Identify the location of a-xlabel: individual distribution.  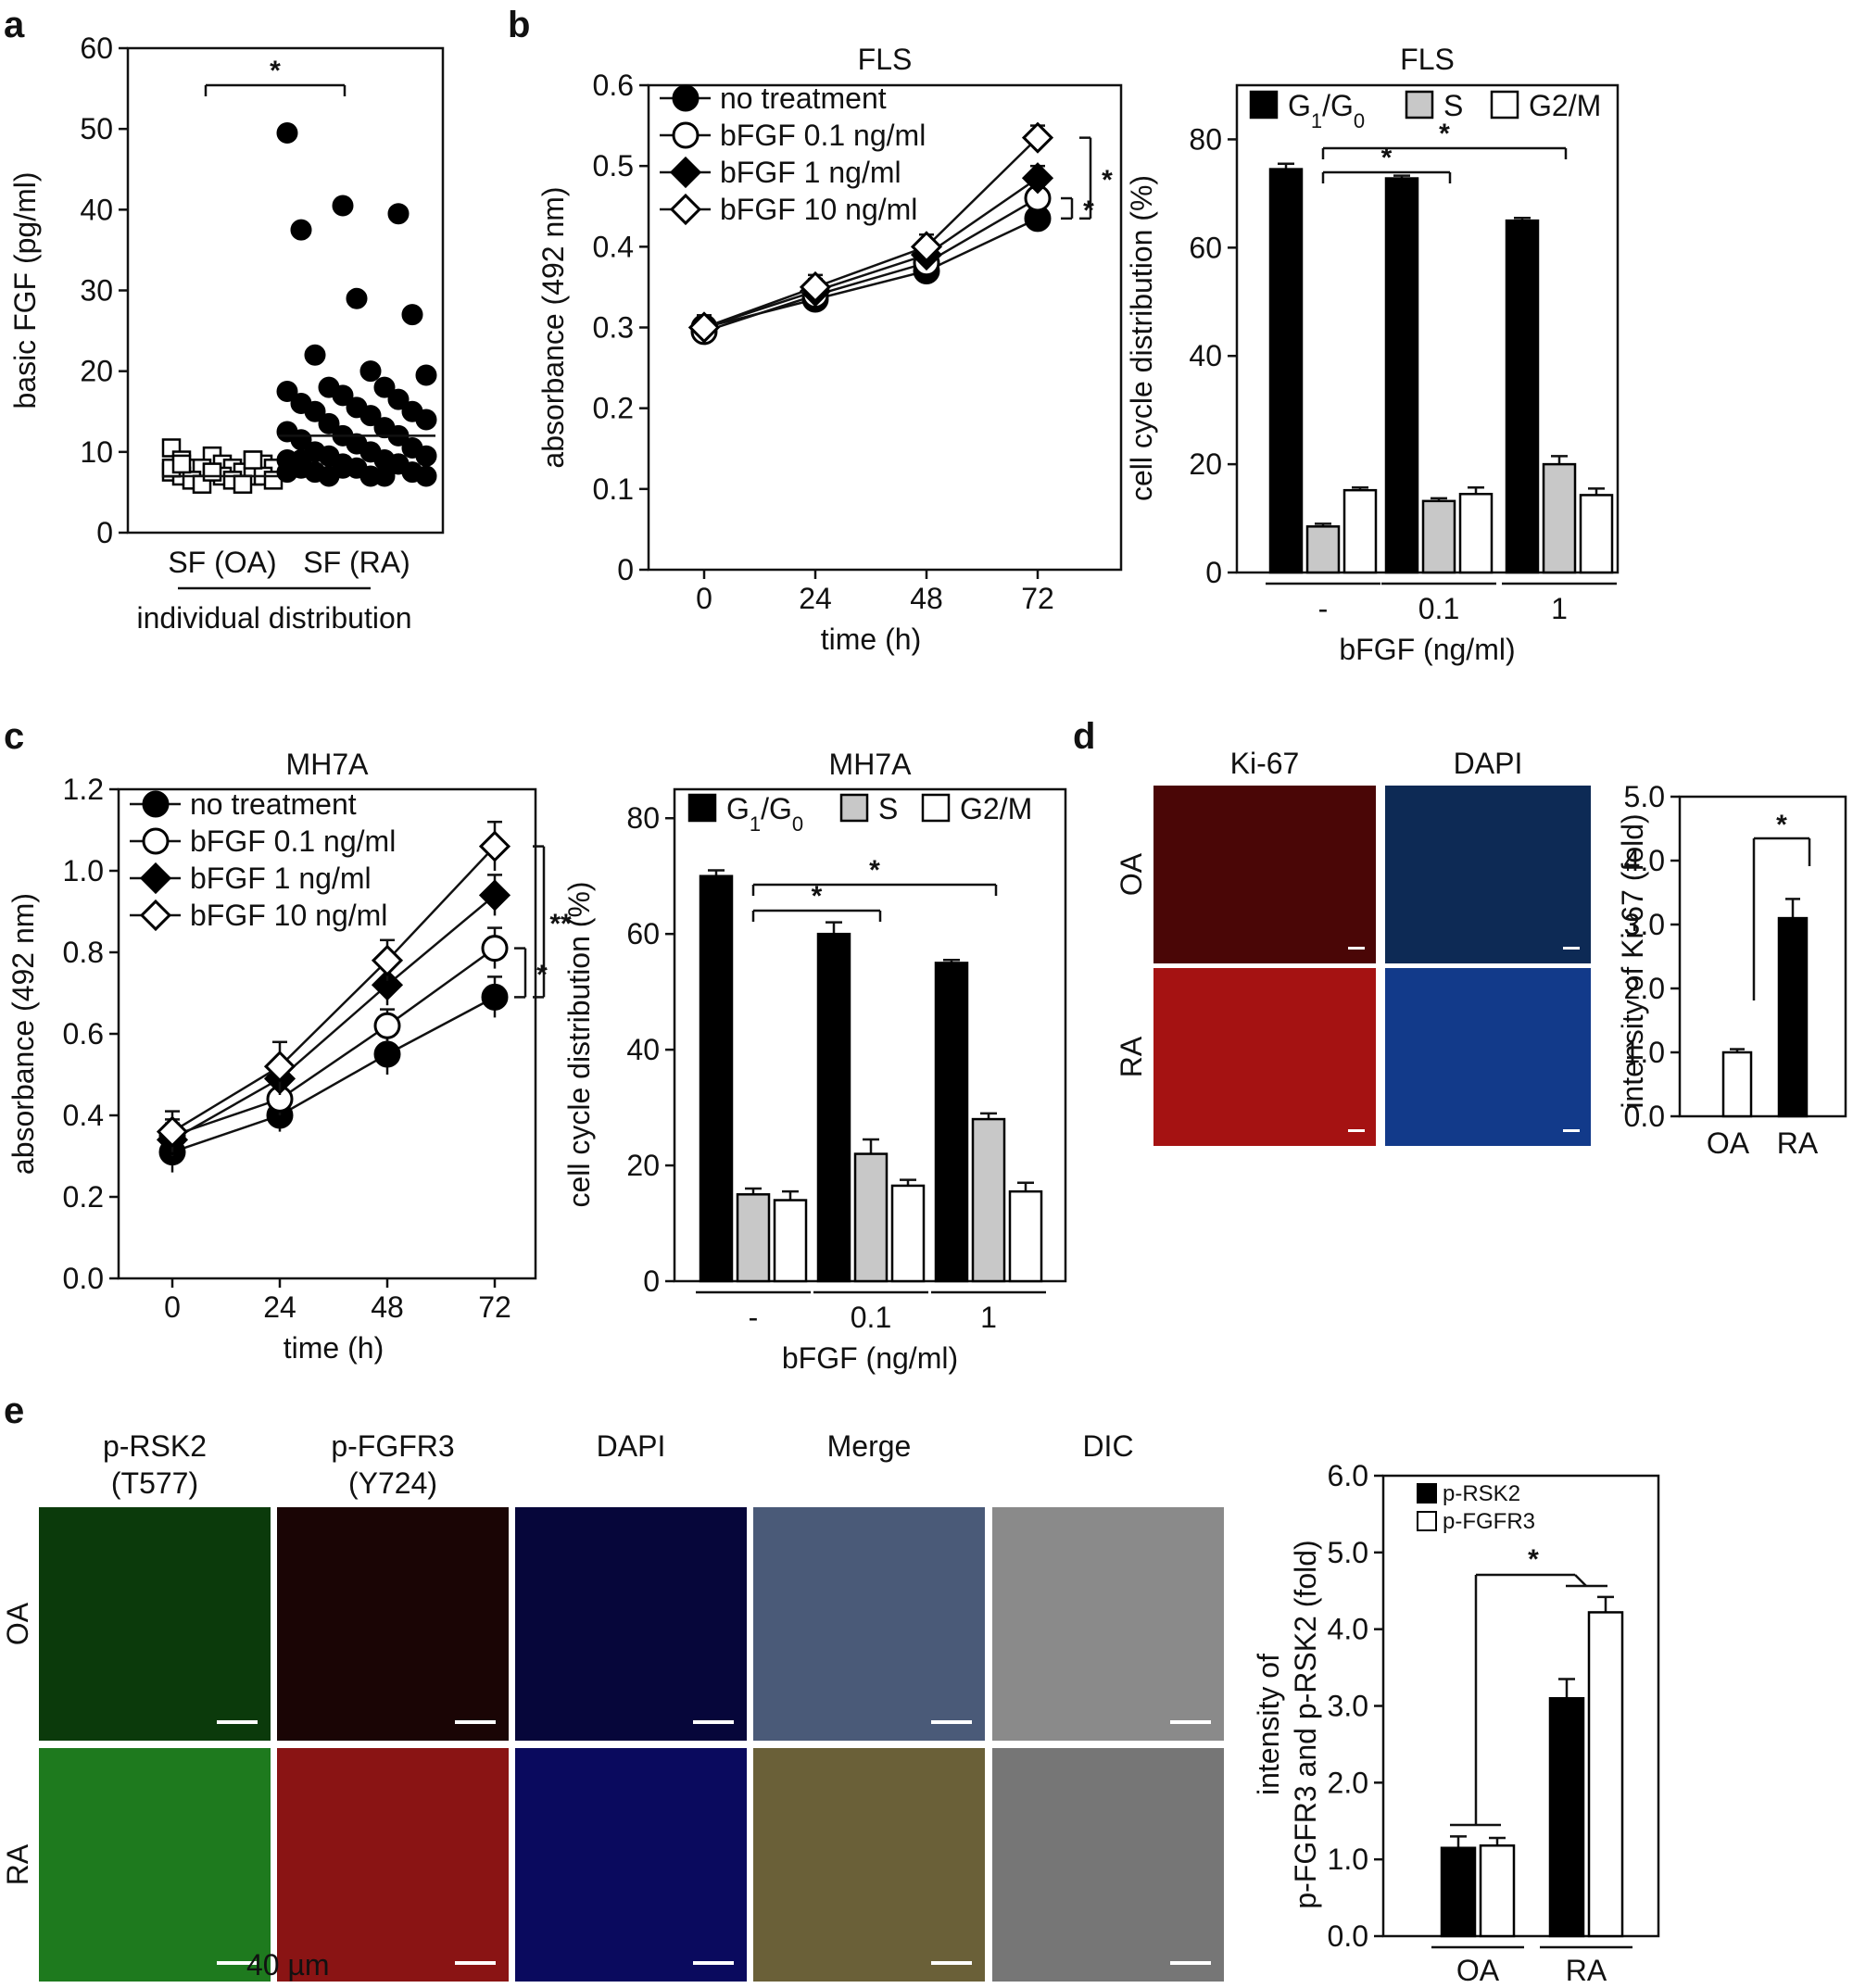
(273, 618).